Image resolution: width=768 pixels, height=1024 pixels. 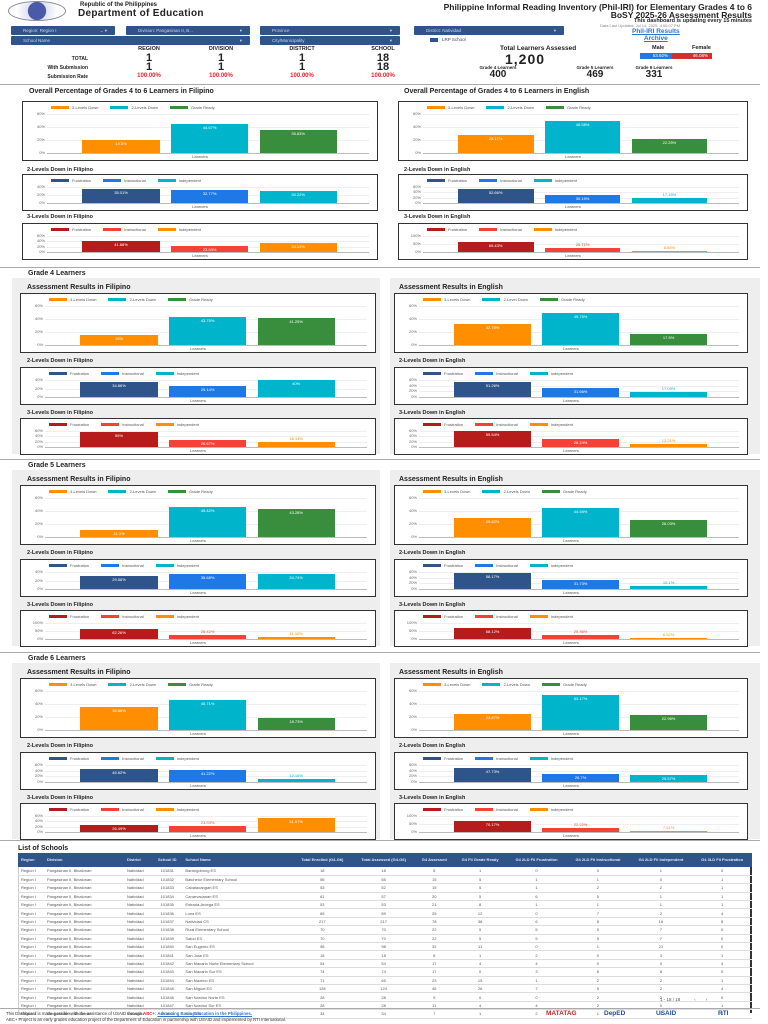 What do you see at coordinates (119, 775) in the screenshot?
I see `bar-frustration: 46.62%` at bounding box center [119, 775].